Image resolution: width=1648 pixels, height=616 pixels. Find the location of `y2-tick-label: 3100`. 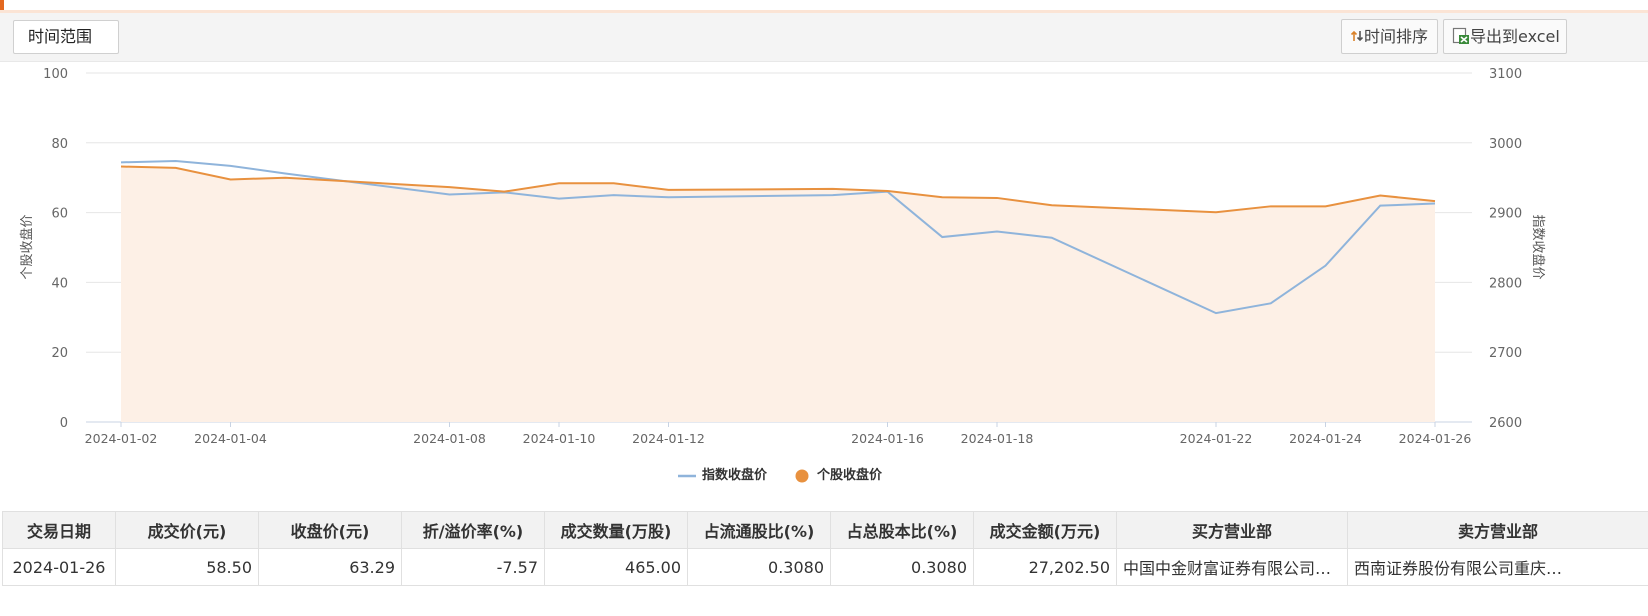

y2-tick-label: 3100 is located at coordinates (1505, 74).